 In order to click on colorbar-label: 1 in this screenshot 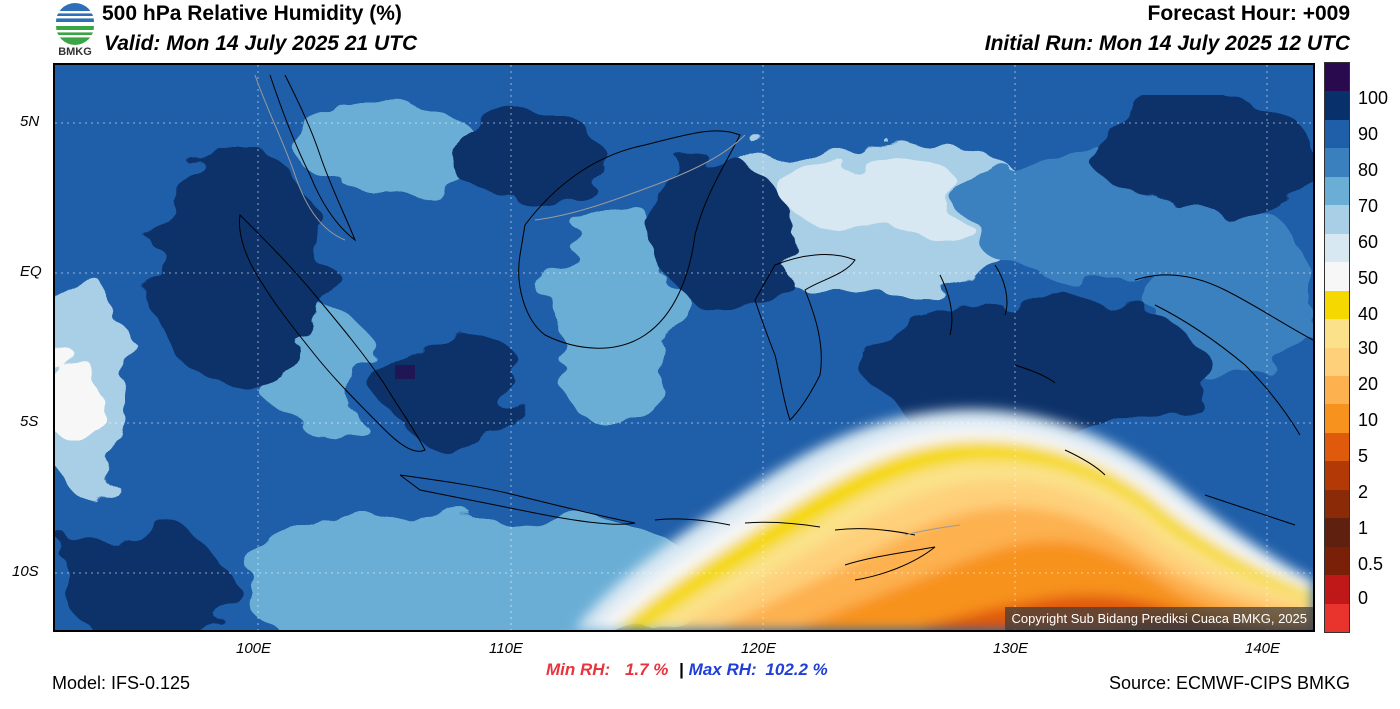, I will do `click(1363, 528)`.